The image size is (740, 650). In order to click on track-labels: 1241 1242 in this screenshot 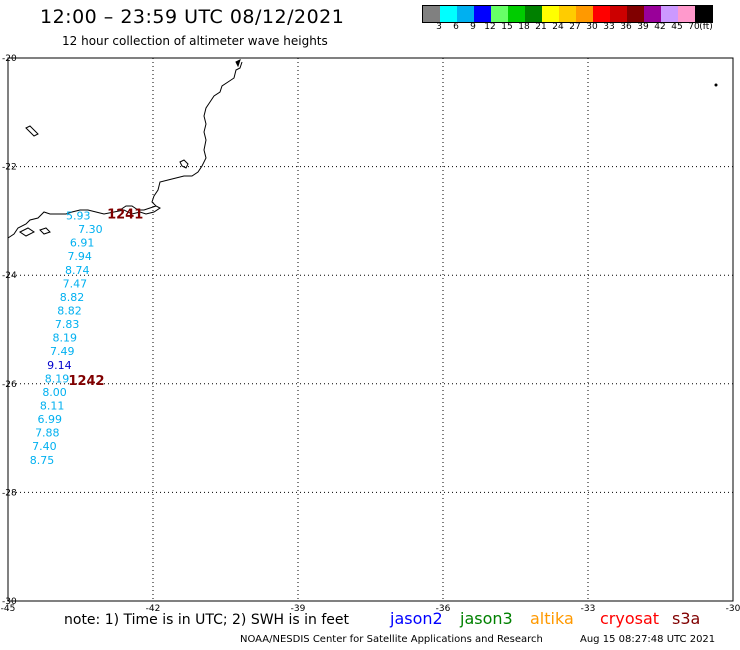, I will do `click(105, 298)`.